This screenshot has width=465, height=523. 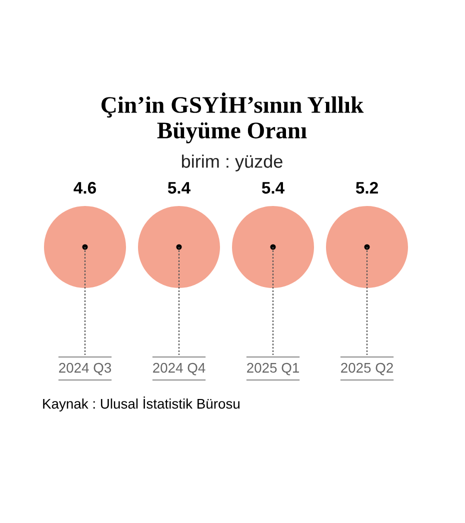 I want to click on data-label: 5.2, so click(x=367, y=188).